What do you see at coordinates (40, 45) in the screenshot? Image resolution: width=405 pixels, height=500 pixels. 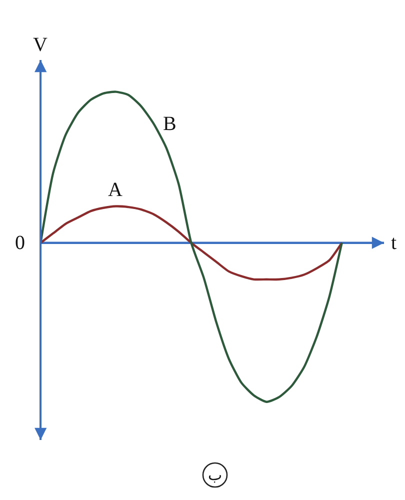 I see `y-axis-title: V` at bounding box center [40, 45].